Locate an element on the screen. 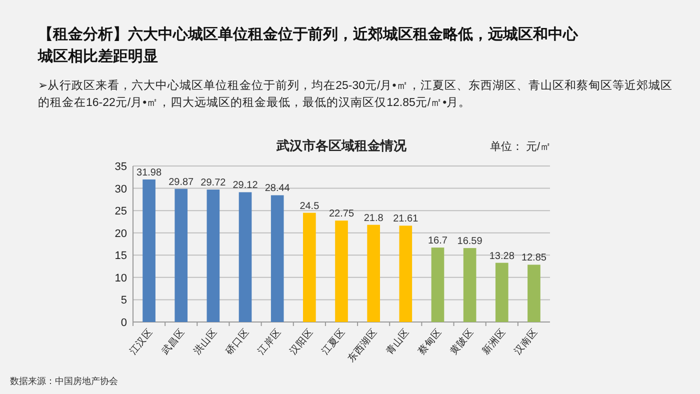 The height and width of the screenshot is (394, 700). y-tick-label: 15 is located at coordinates (120, 256).